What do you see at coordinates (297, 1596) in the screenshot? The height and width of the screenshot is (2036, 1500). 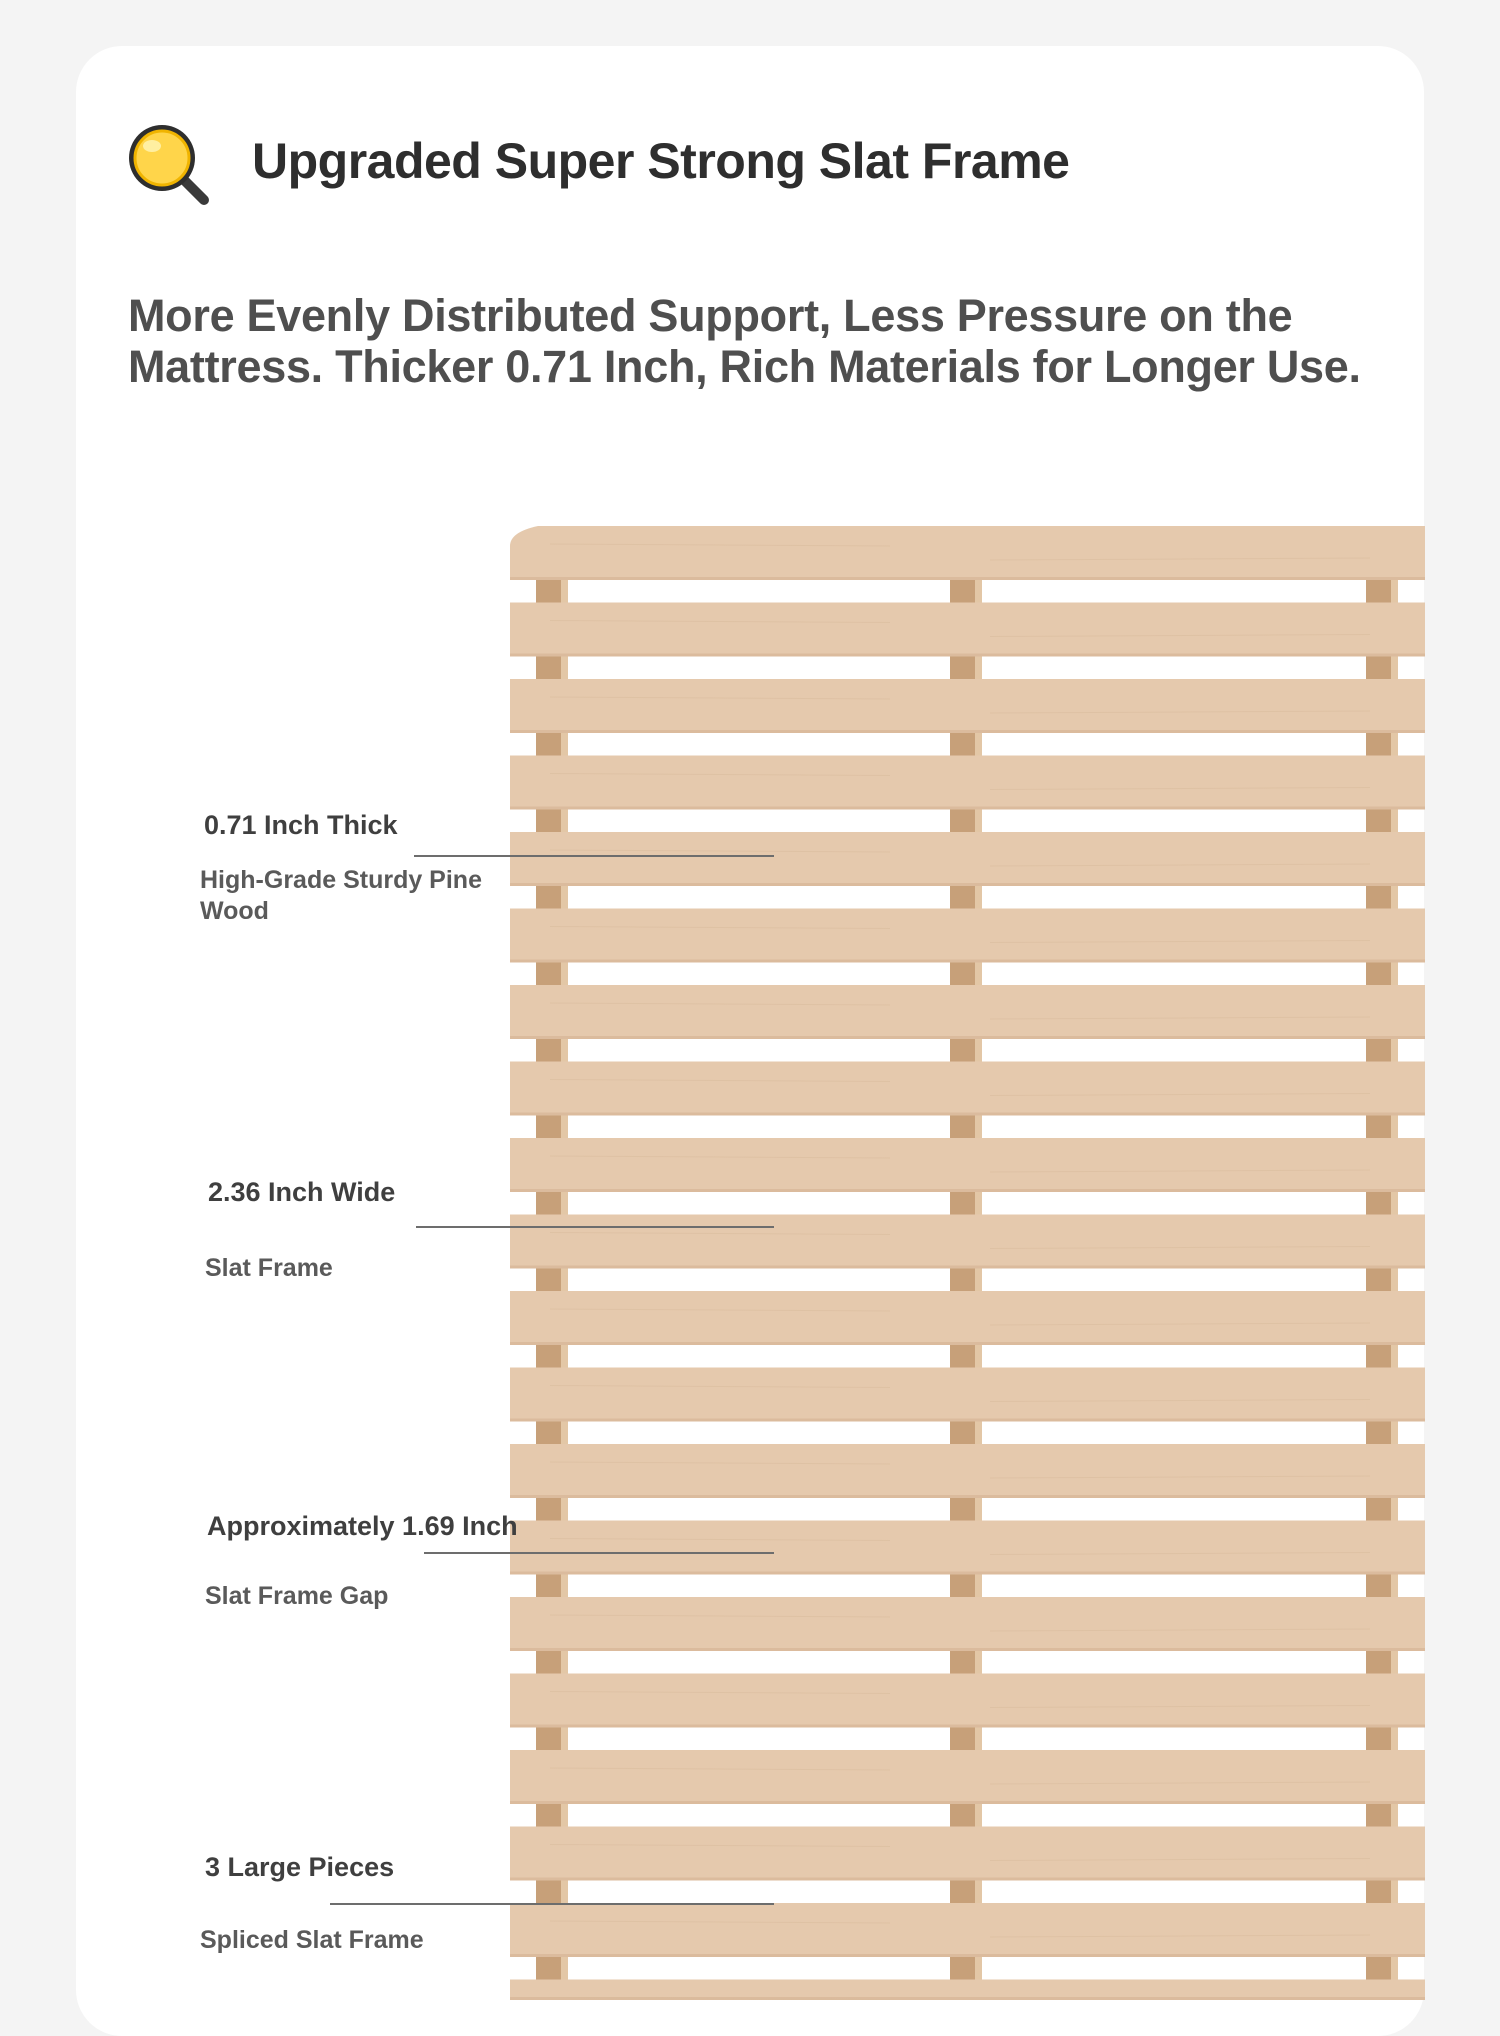 I see `annotation-desc-gap: Slat Frame Gap` at bounding box center [297, 1596].